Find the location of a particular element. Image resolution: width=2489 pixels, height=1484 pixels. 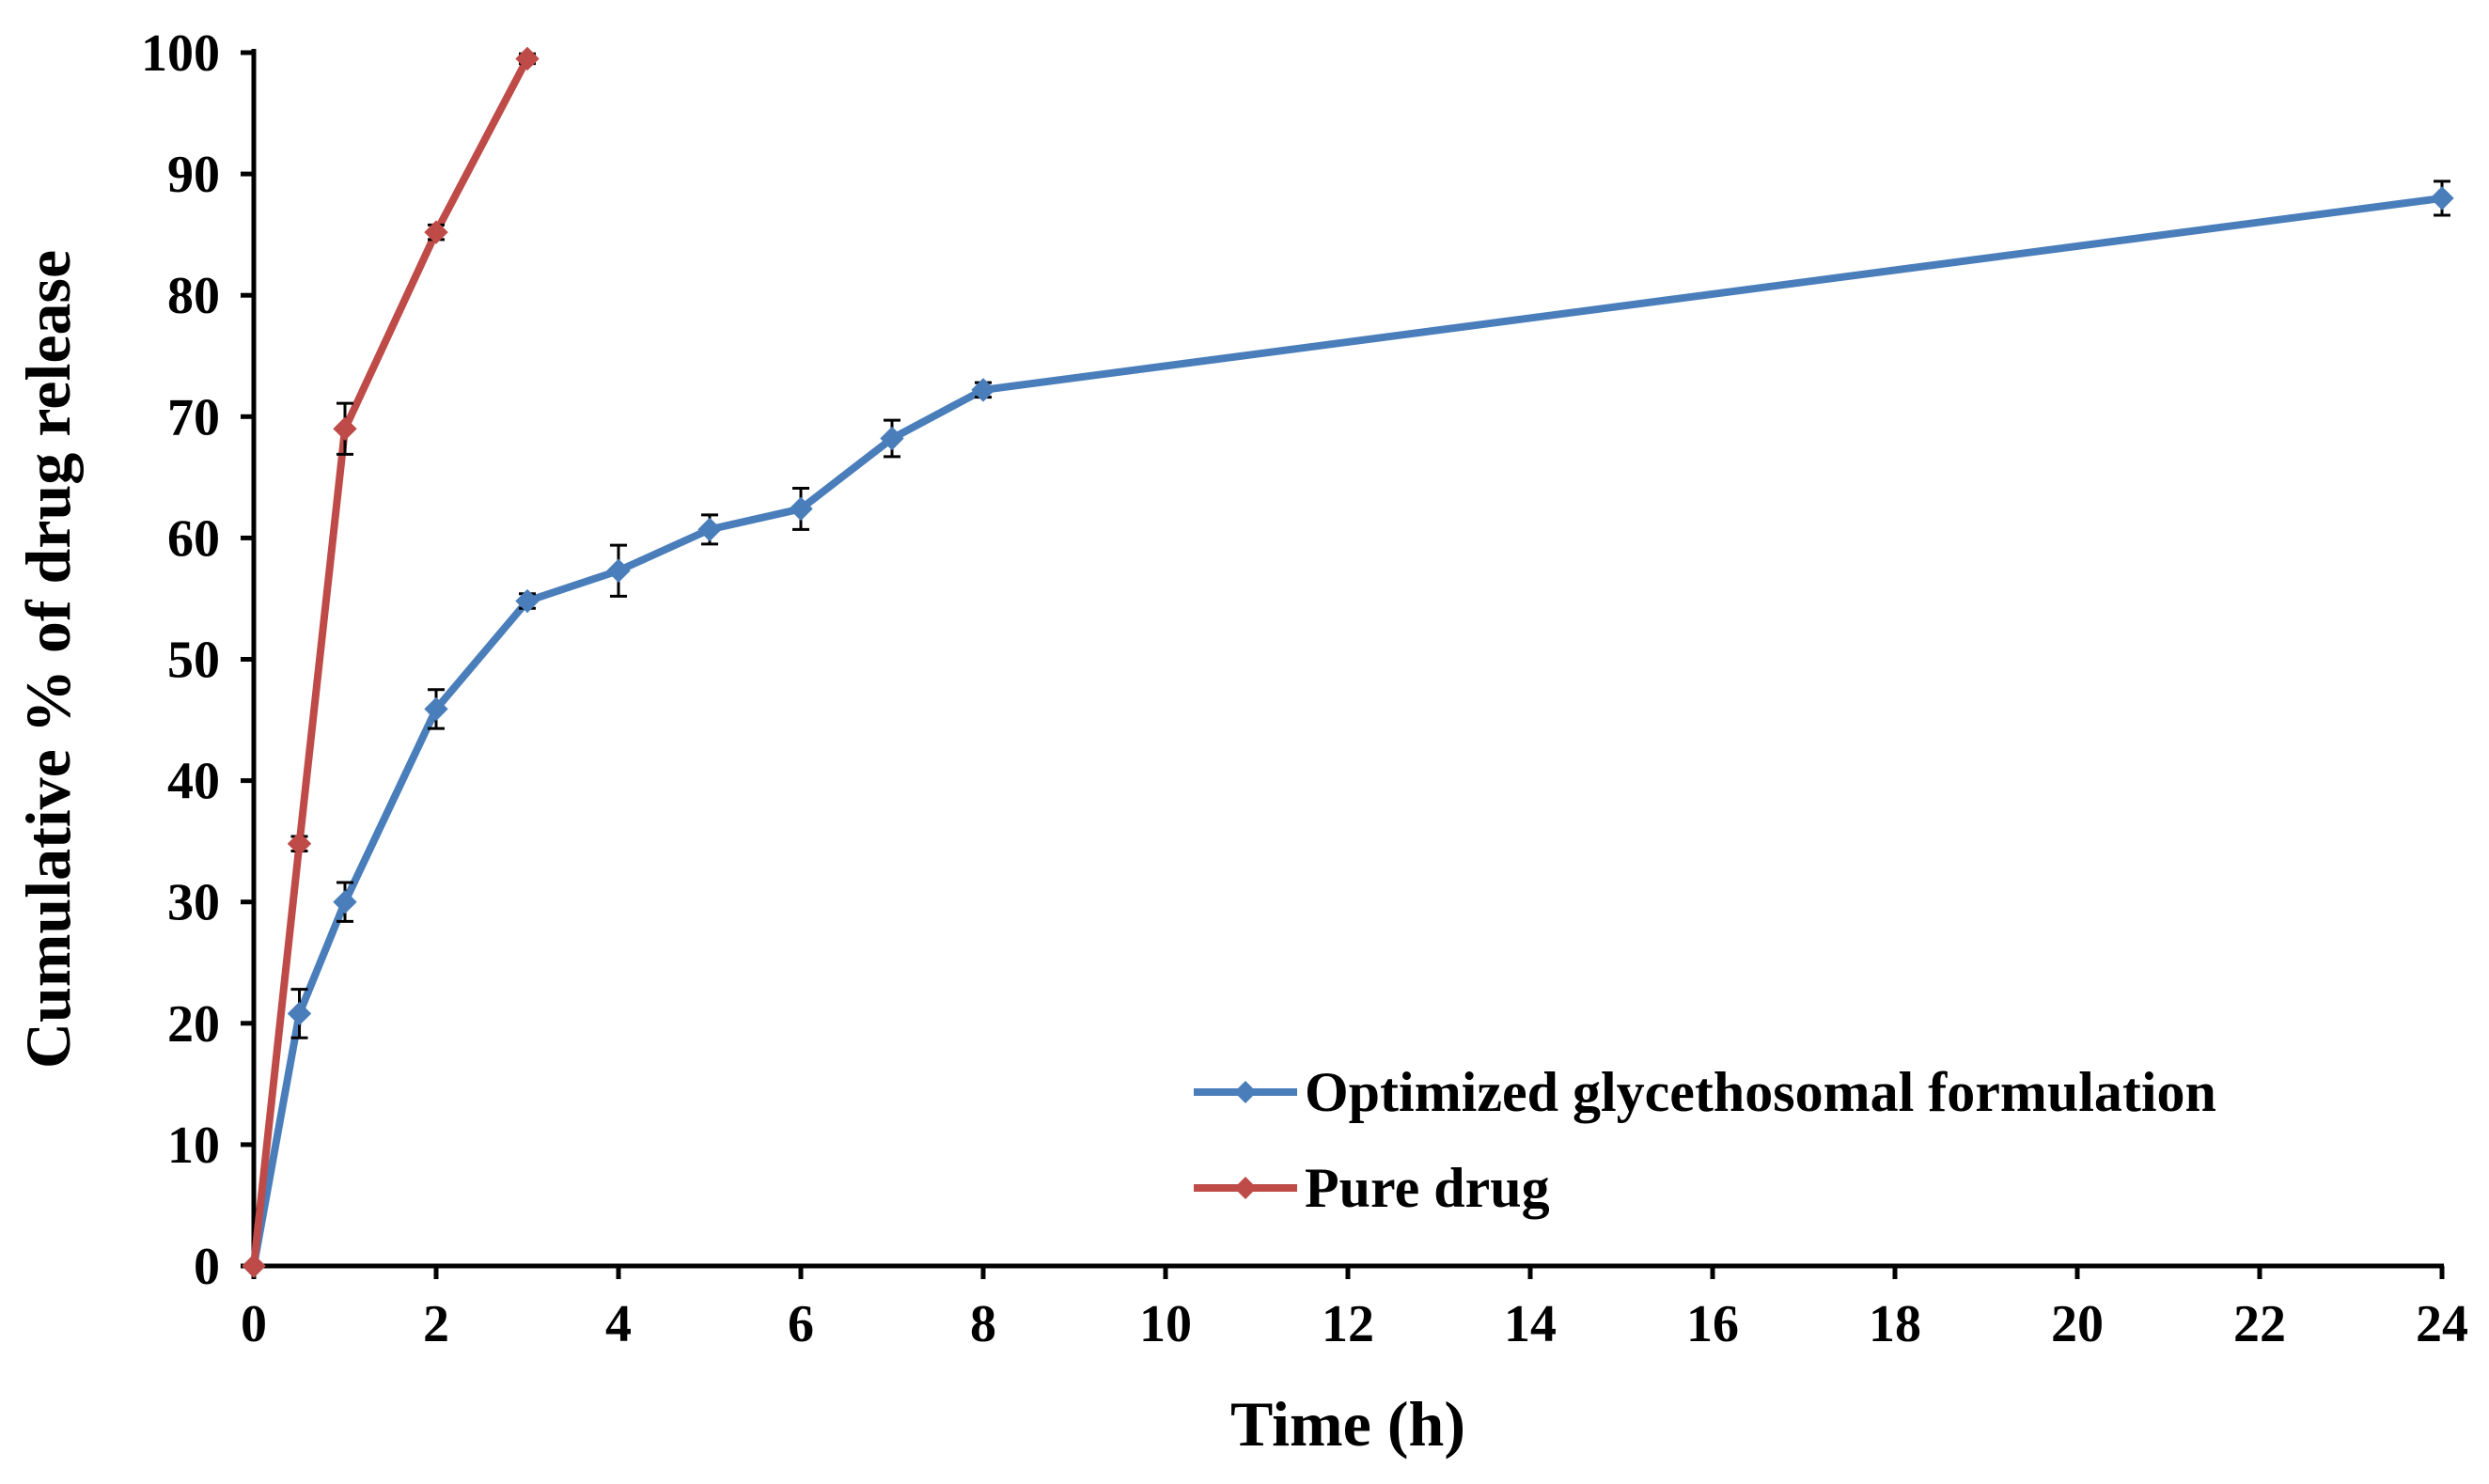

y-axis-title: Cumulative % of drug release is located at coordinates (48, 659).